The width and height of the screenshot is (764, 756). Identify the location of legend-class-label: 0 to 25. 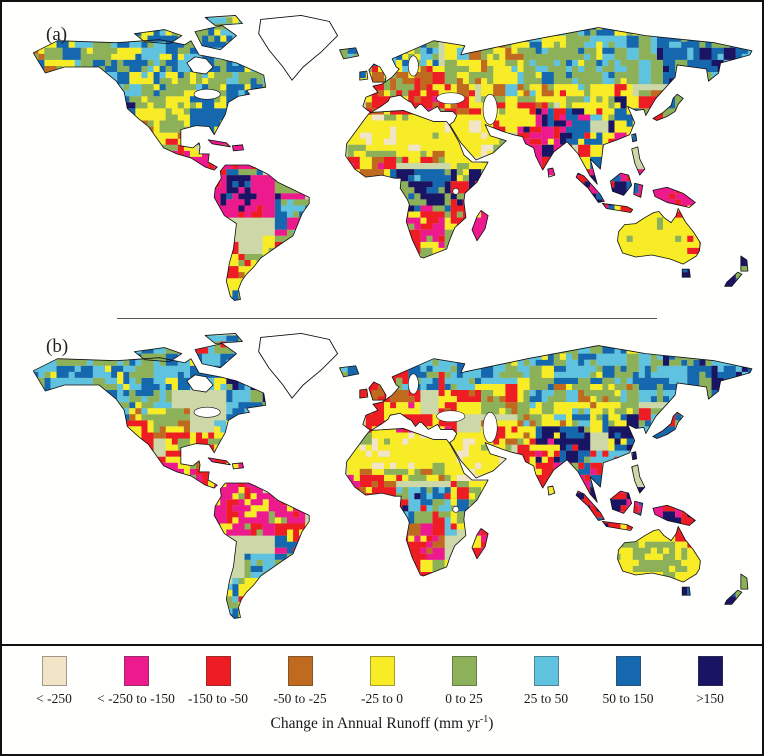
(464, 698).